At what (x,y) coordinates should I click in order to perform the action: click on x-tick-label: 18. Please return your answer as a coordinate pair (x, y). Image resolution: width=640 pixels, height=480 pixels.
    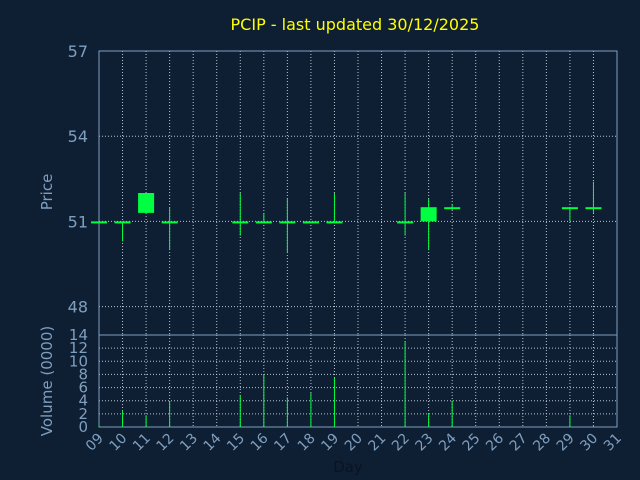
    Looking at the image, I should click on (307, 443).